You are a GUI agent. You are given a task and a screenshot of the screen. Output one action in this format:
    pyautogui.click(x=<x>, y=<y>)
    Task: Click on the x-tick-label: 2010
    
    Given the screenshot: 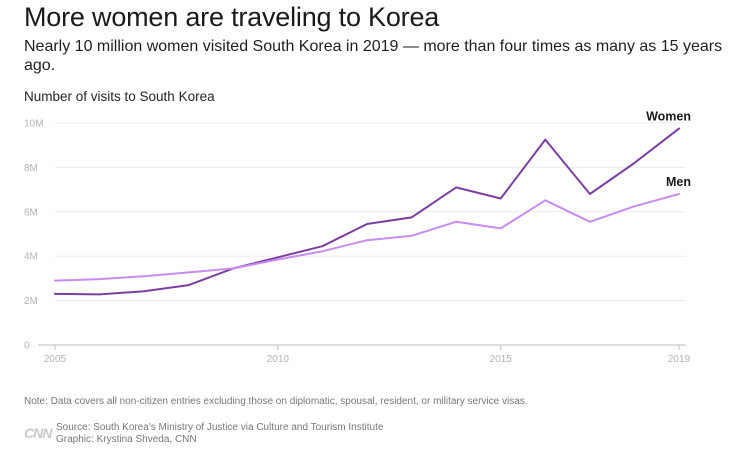 What is the action you would take?
    pyautogui.click(x=278, y=359)
    